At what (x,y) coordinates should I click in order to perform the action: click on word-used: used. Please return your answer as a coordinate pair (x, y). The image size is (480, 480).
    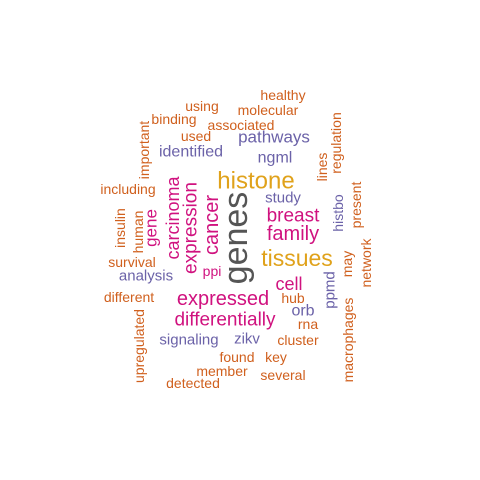
    Looking at the image, I should click on (196, 136).